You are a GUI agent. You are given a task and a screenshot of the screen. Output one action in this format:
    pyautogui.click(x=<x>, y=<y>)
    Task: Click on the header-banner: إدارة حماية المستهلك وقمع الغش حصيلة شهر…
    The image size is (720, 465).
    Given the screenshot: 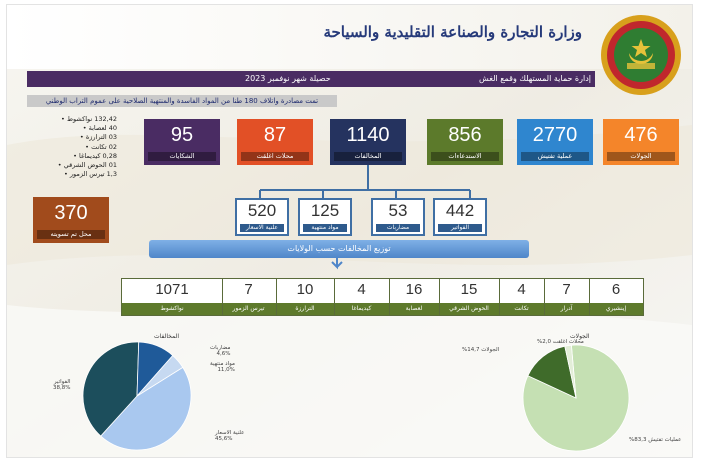 What is the action you would take?
    pyautogui.click(x=311, y=79)
    